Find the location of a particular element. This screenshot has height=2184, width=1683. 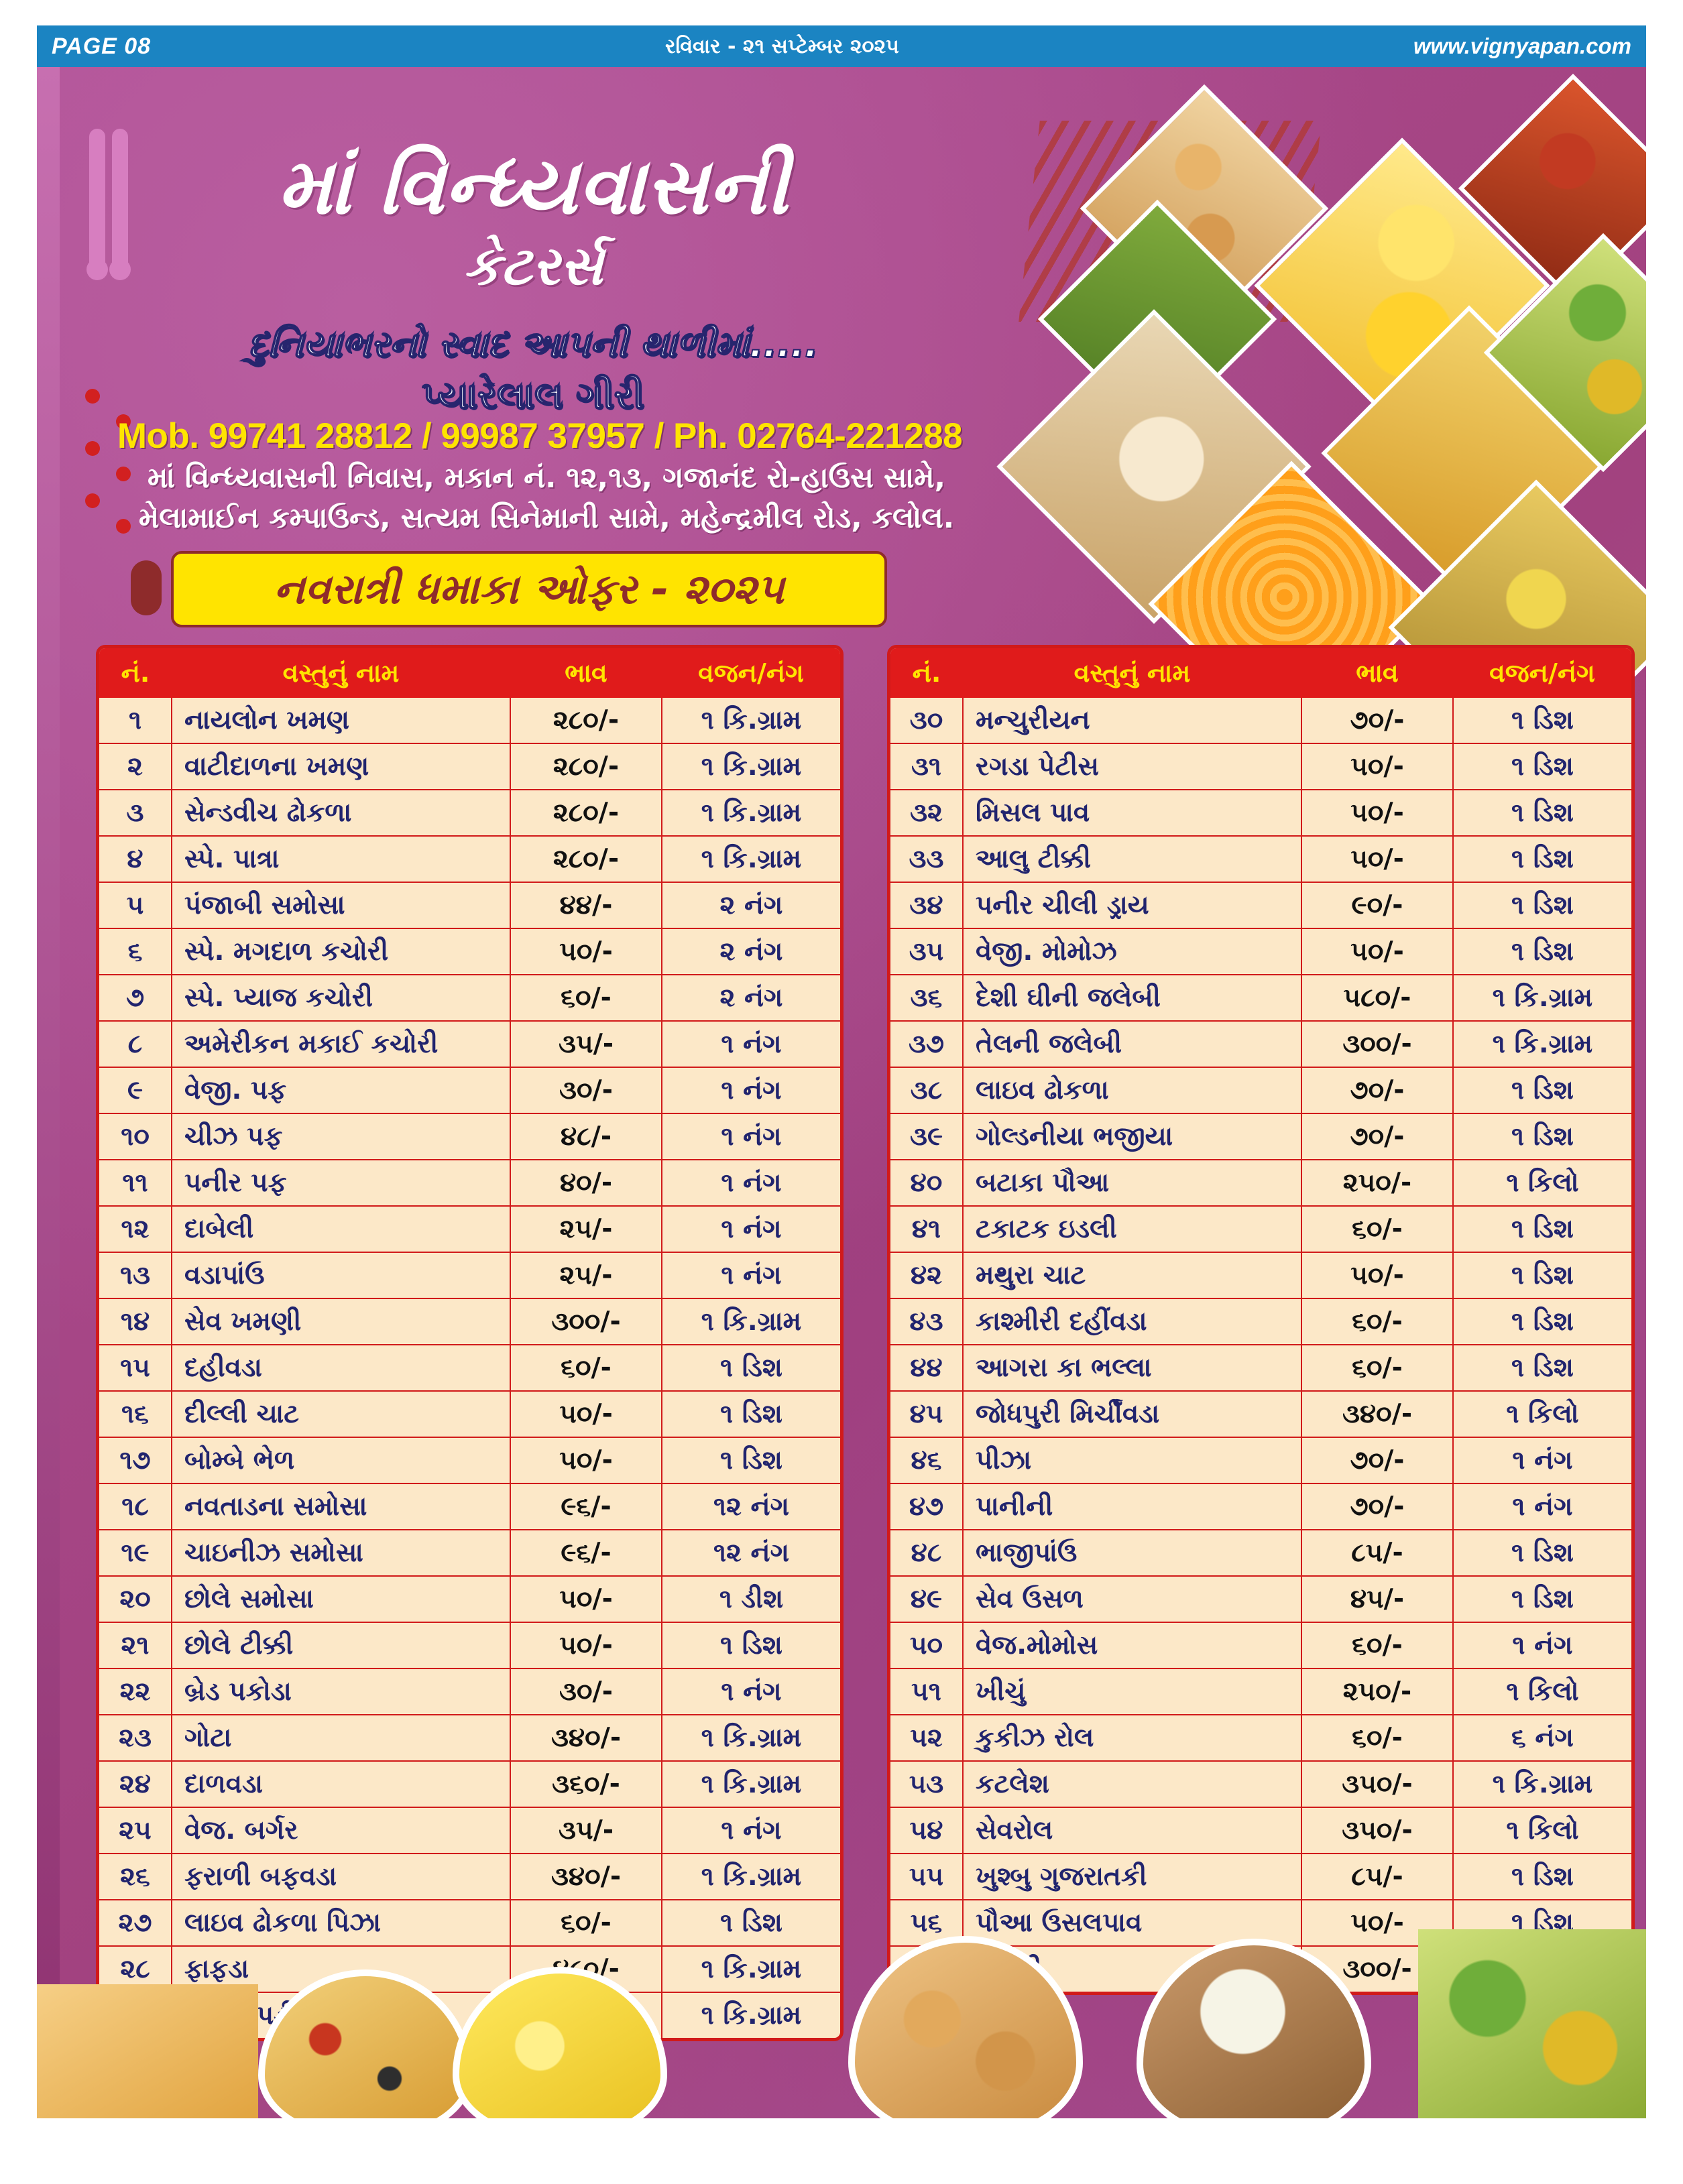

item-name: દહીવડા is located at coordinates (341, 1367).